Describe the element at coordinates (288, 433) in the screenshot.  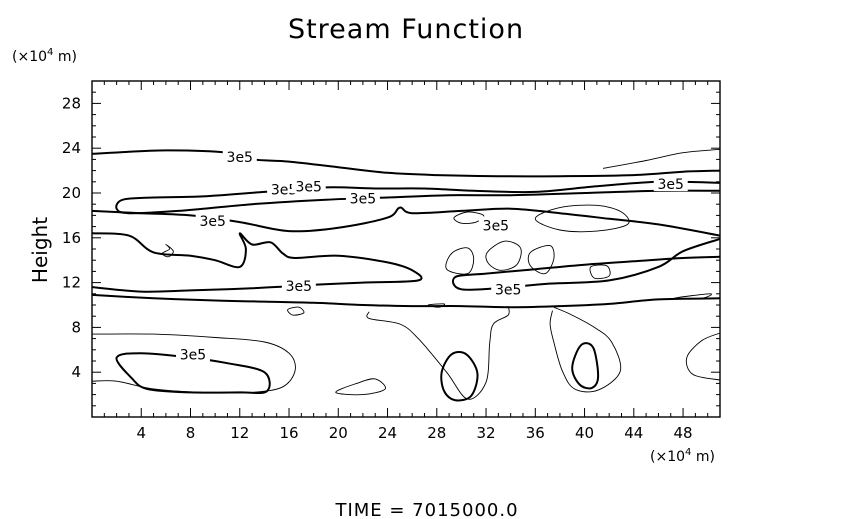
I see `x-tick-label: 16` at that location.